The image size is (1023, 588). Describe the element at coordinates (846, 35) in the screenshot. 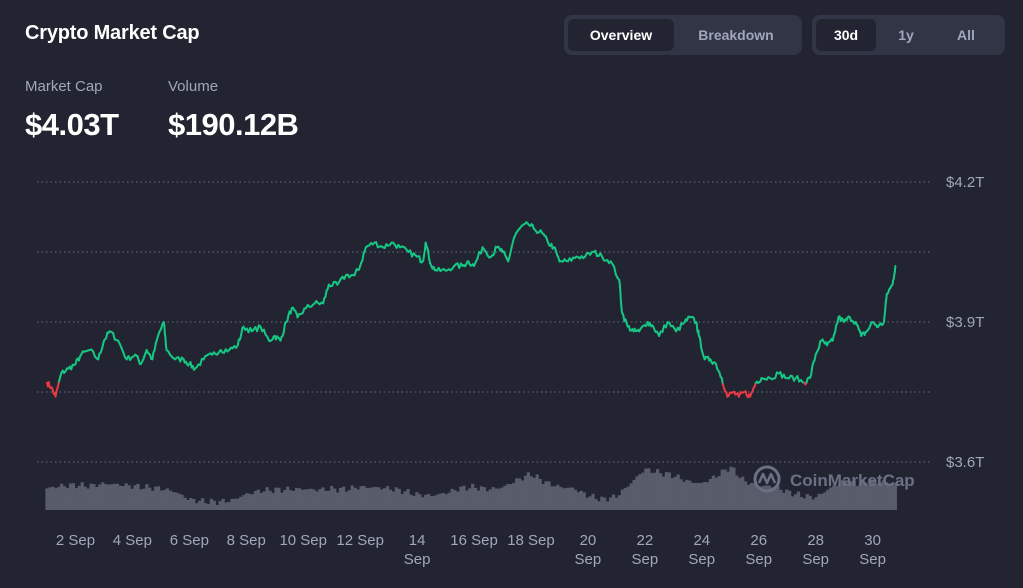

I see `range-30d-button: 30d` at that location.